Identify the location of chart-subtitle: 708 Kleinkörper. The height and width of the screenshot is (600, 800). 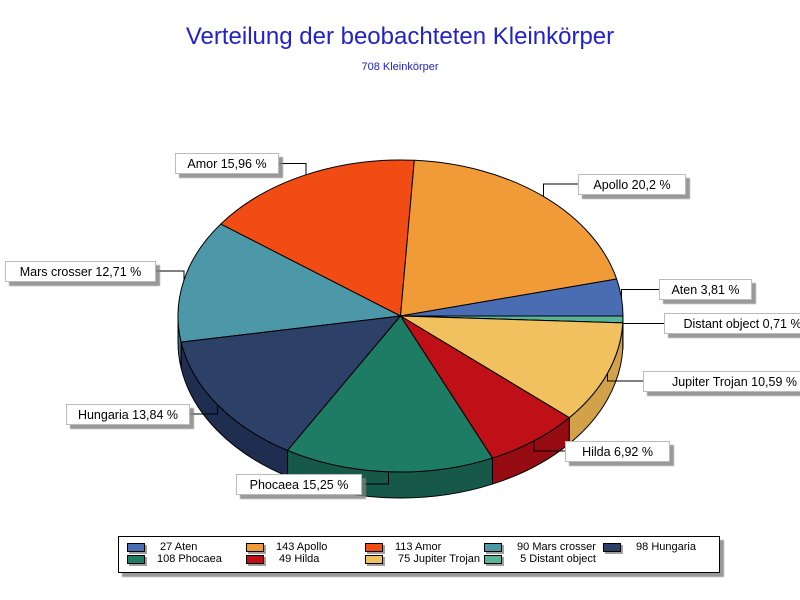
(400, 67).